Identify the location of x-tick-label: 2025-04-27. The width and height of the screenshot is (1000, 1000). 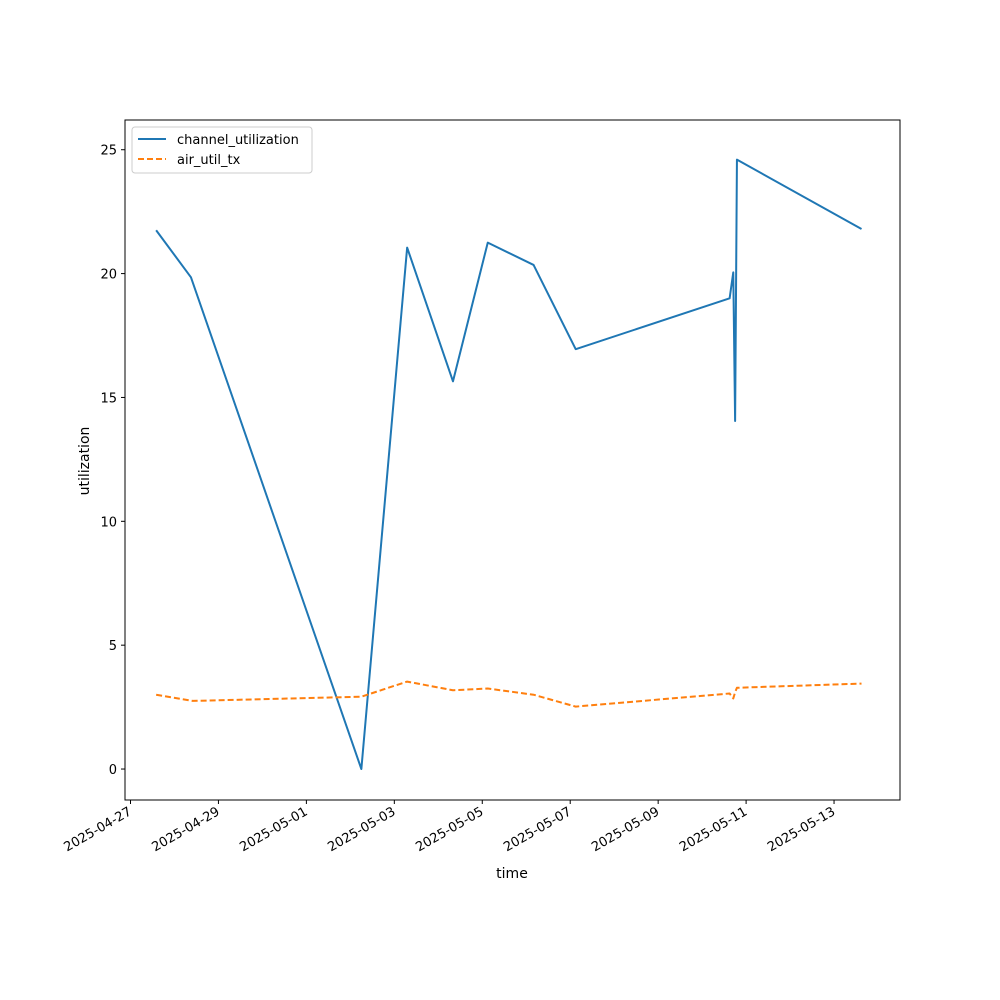
(98, 829).